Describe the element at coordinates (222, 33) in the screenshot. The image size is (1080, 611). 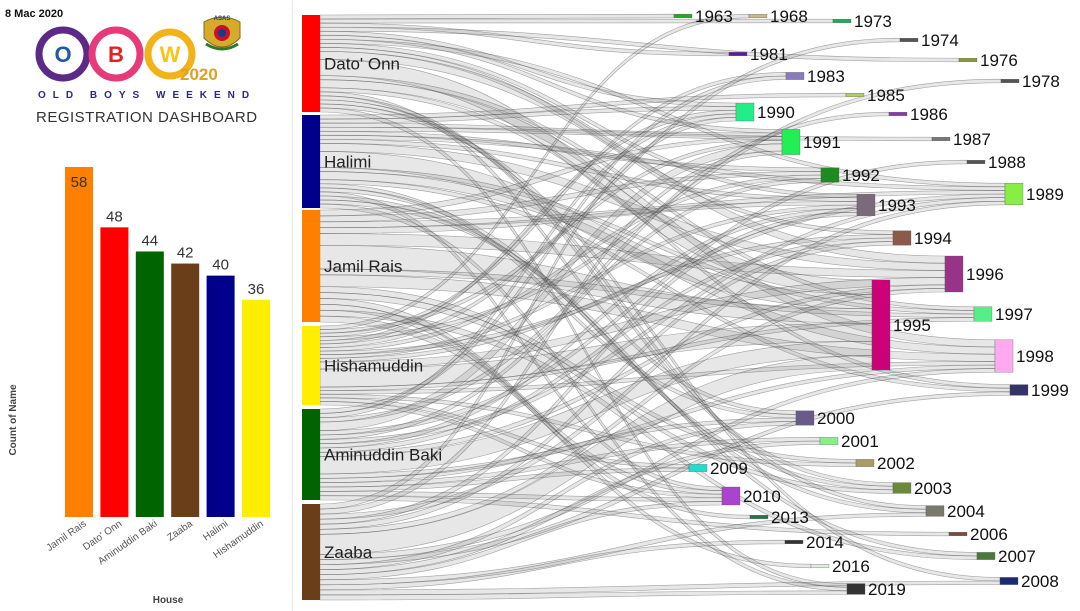
I see `school-badge-icon` at that location.